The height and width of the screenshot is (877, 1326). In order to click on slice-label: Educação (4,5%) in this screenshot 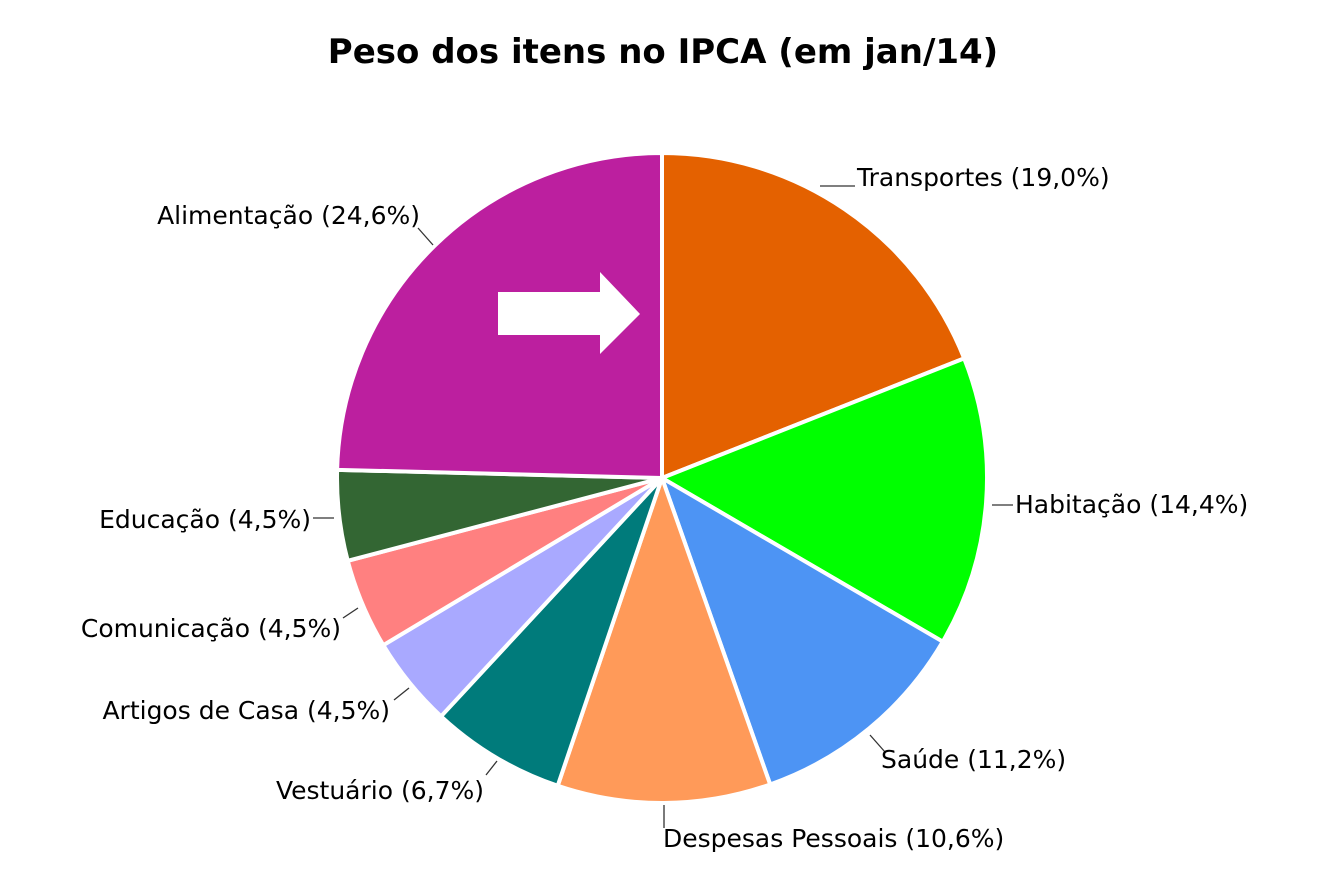, I will do `click(205, 519)`.